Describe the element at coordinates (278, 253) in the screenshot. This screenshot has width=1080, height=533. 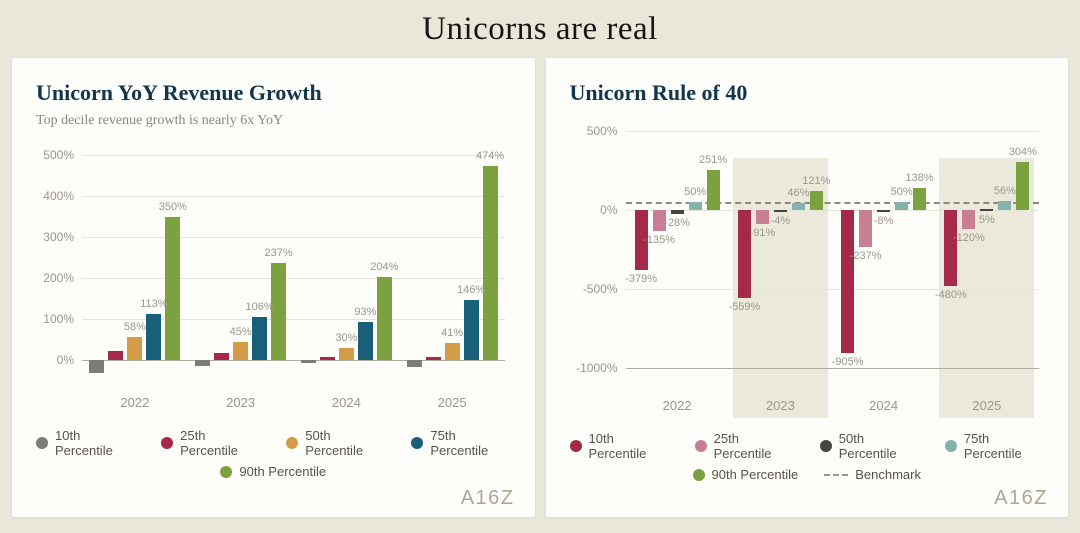
I see `bar-value-label: 237%` at that location.